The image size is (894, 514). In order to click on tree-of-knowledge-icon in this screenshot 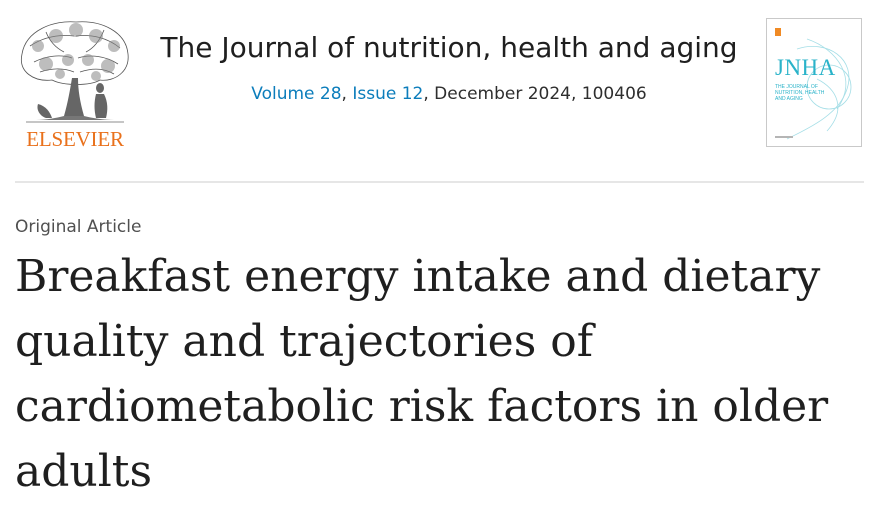, I will do `click(75, 72)`.